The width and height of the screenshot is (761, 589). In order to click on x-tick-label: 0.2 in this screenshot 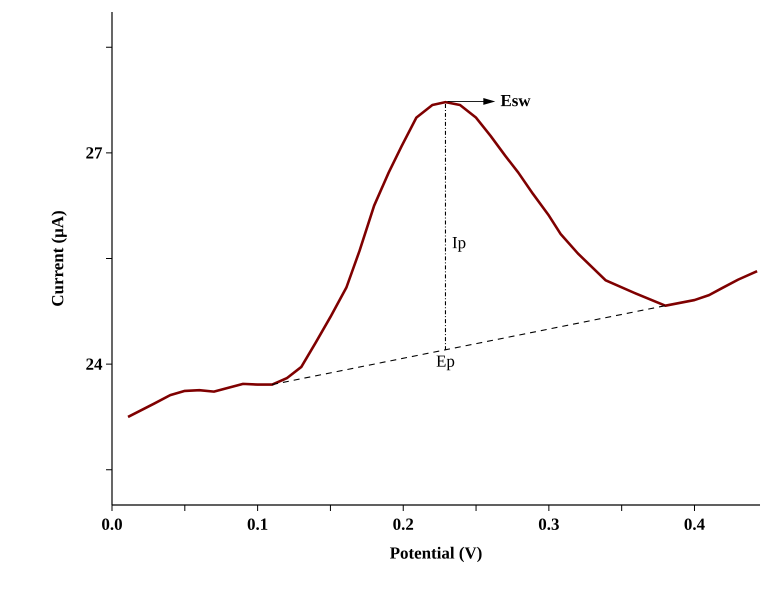, I will do `click(403, 524)`.